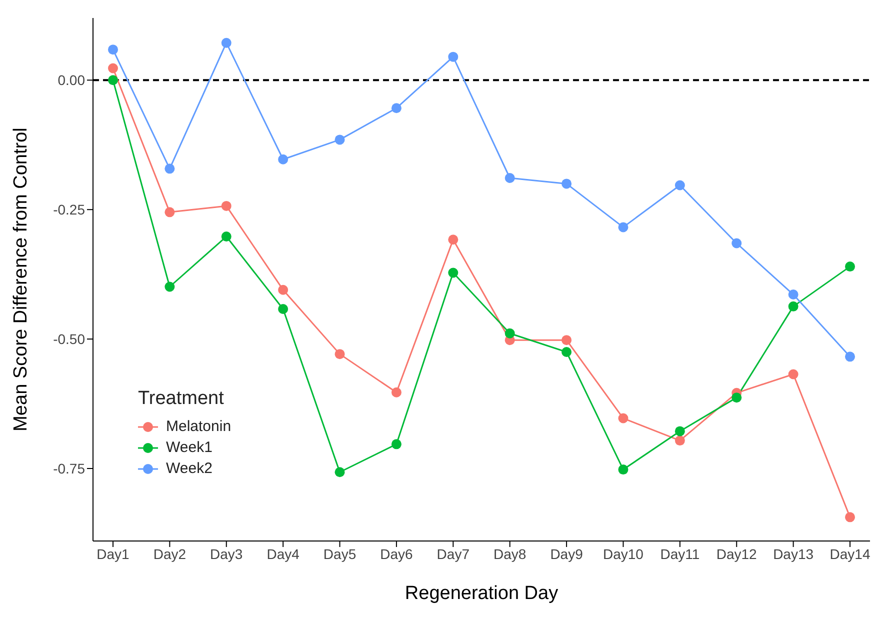 The width and height of the screenshot is (888, 629). I want to click on y-axis-title: Mean Score Difference from Control, so click(21, 280).